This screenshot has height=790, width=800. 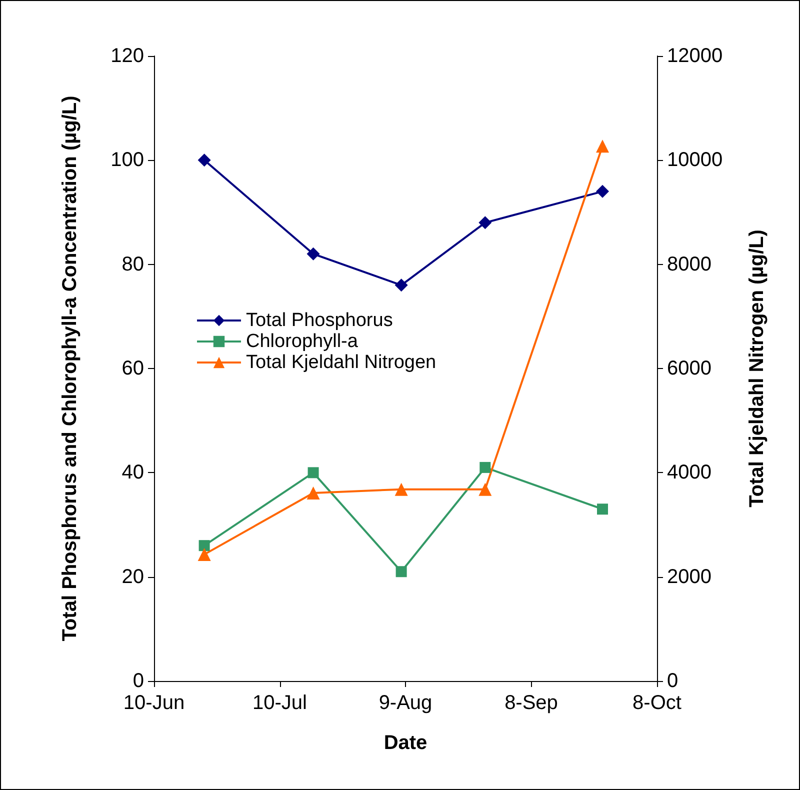 I want to click on y2-tick-label: 2000, so click(x=689, y=577).